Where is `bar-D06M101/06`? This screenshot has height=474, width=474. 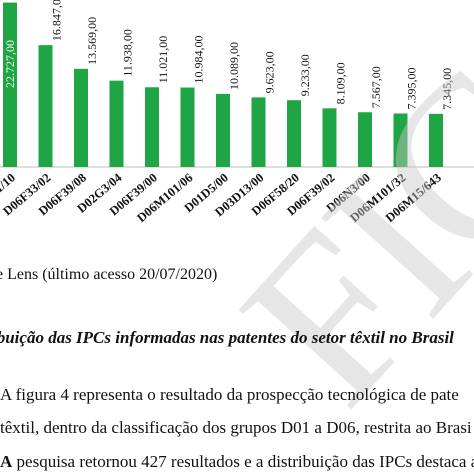
bar-D06M101/06 is located at coordinates (187, 127).